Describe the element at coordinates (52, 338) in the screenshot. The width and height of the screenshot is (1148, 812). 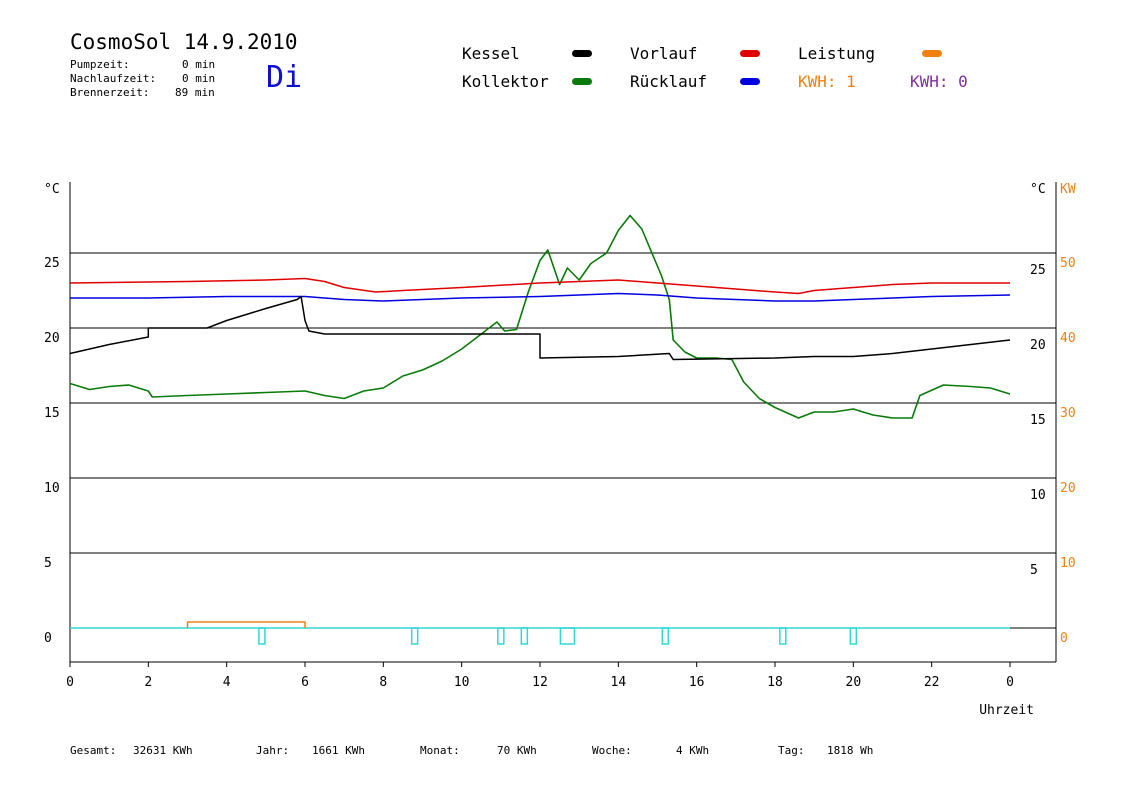
I see `y-tick-left-20: 20` at that location.